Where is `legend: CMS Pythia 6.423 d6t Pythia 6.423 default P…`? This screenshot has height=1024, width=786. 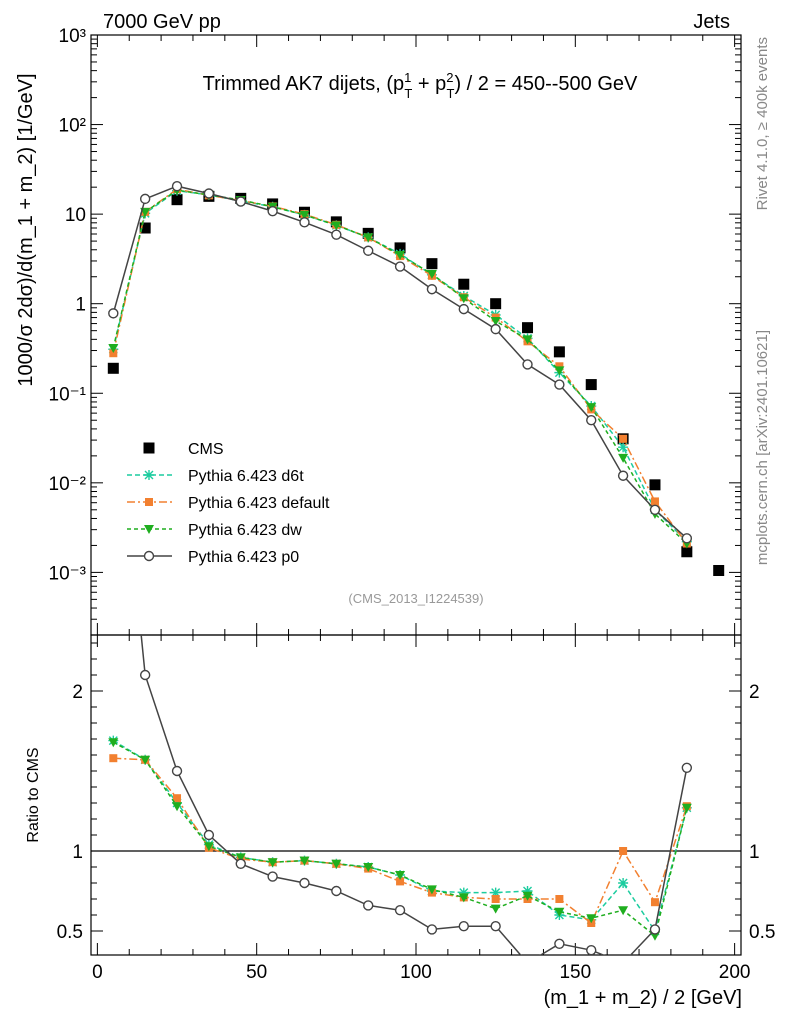
legend: CMS Pythia 6.423 d6t Pythia 6.423 default P… is located at coordinates (228, 503).